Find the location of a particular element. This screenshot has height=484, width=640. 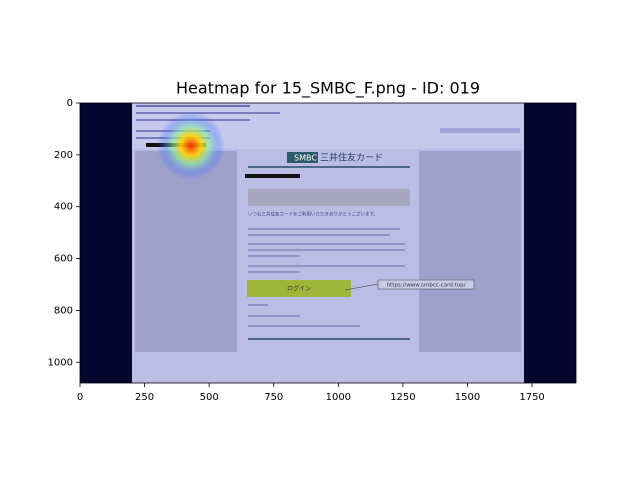

y-tick-label: 600 is located at coordinates (63, 259).